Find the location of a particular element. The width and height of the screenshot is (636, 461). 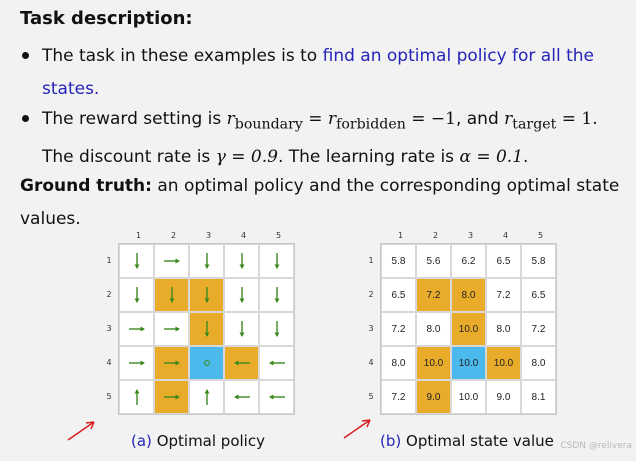

gamma-value: γ = 0.9 is located at coordinates (246, 157).